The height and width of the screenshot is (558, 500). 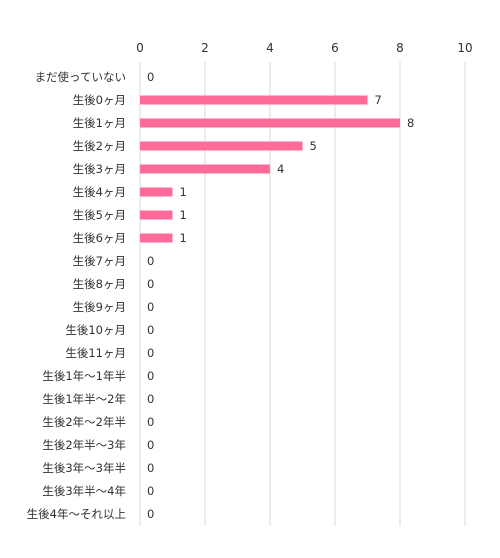 What do you see at coordinates (280, 169) in the screenshot?
I see `data-label: 4` at bounding box center [280, 169].